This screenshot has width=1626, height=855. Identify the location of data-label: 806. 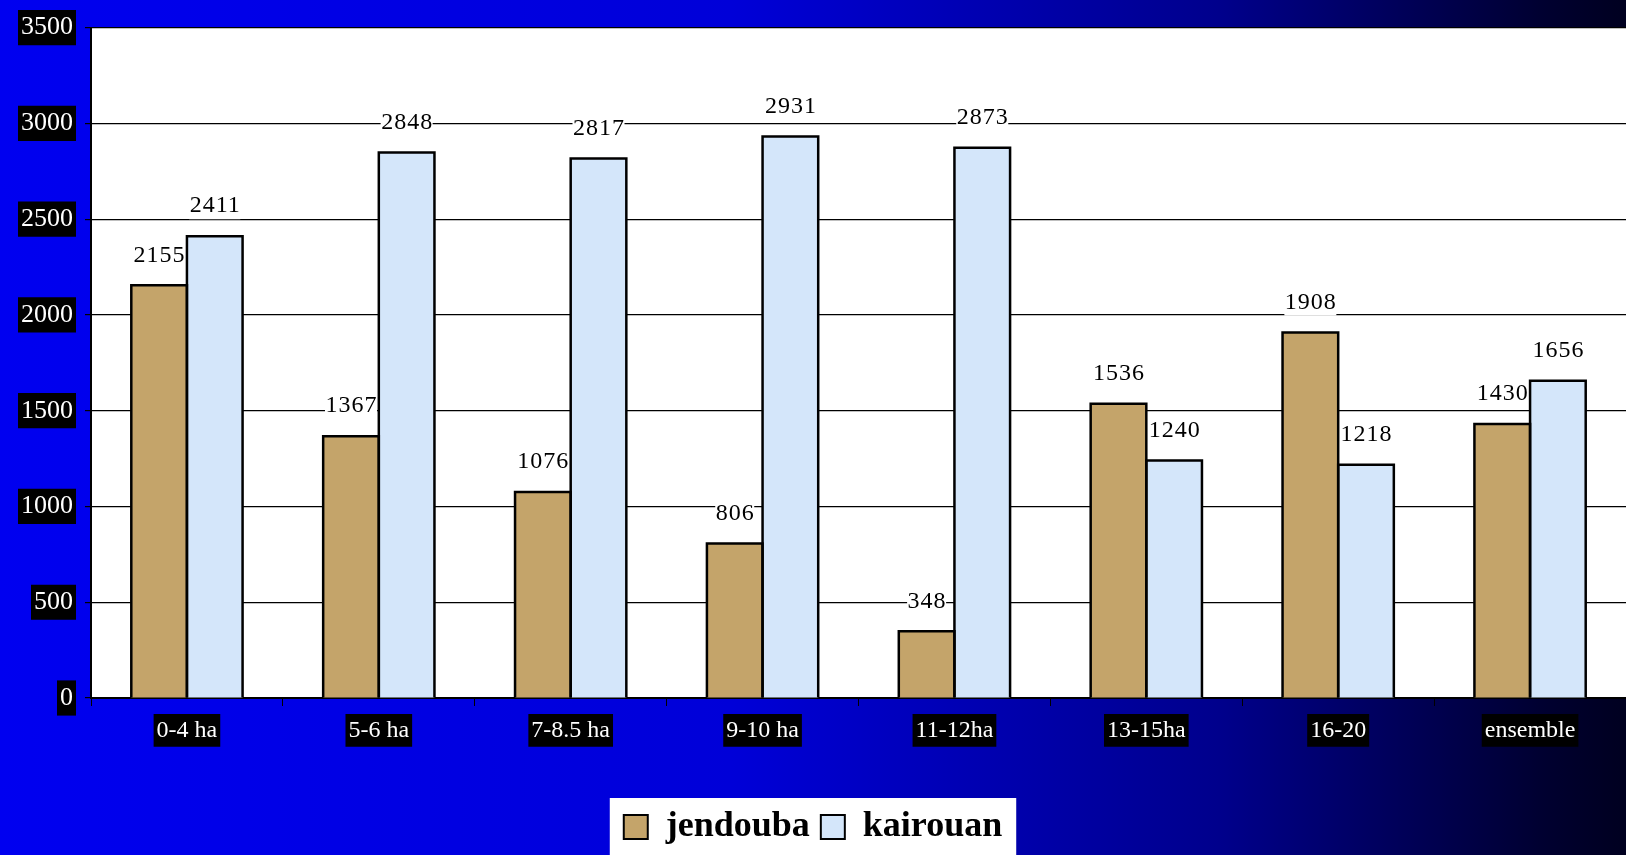
(735, 511).